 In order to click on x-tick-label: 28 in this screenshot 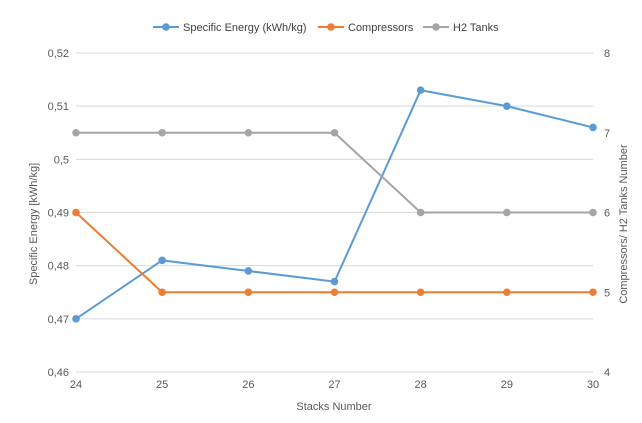, I will do `click(421, 385)`.